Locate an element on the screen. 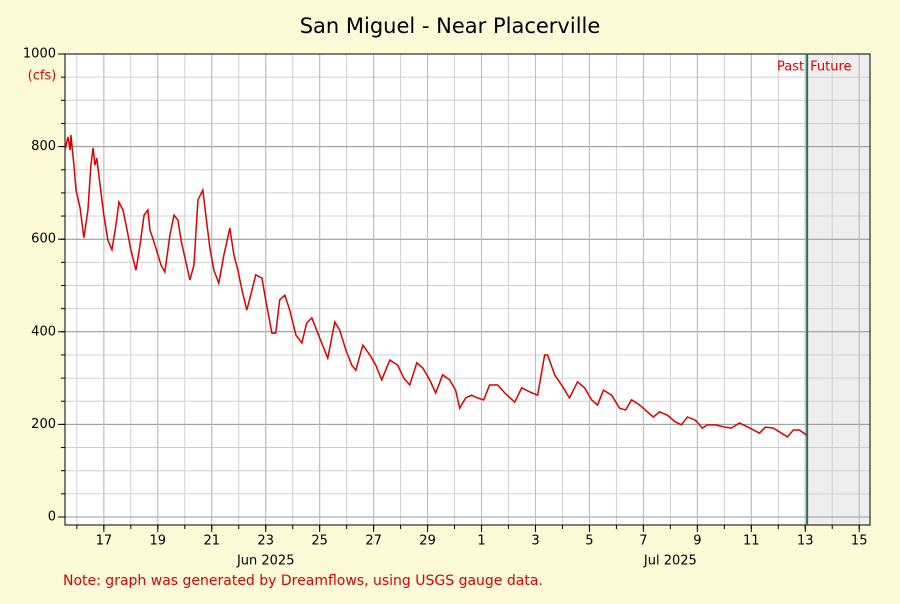 This screenshot has width=900, height=604. x-tick-label: 17 is located at coordinates (104, 541).